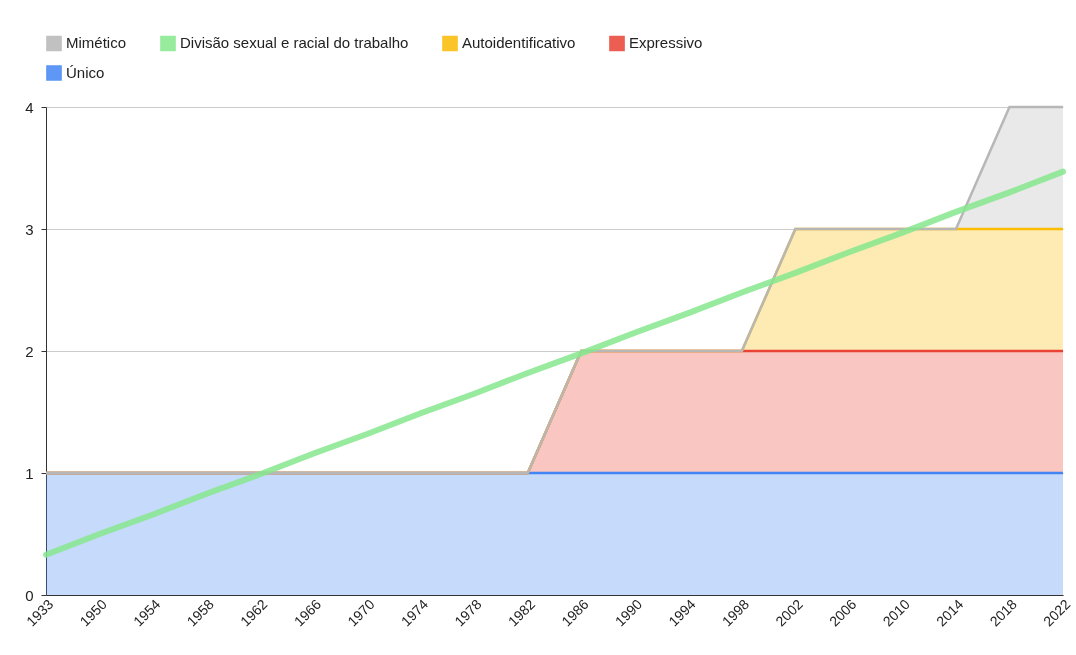 The image size is (1076, 655). What do you see at coordinates (29, 473) in the screenshot?
I see `y-tick-label: 1` at bounding box center [29, 473].